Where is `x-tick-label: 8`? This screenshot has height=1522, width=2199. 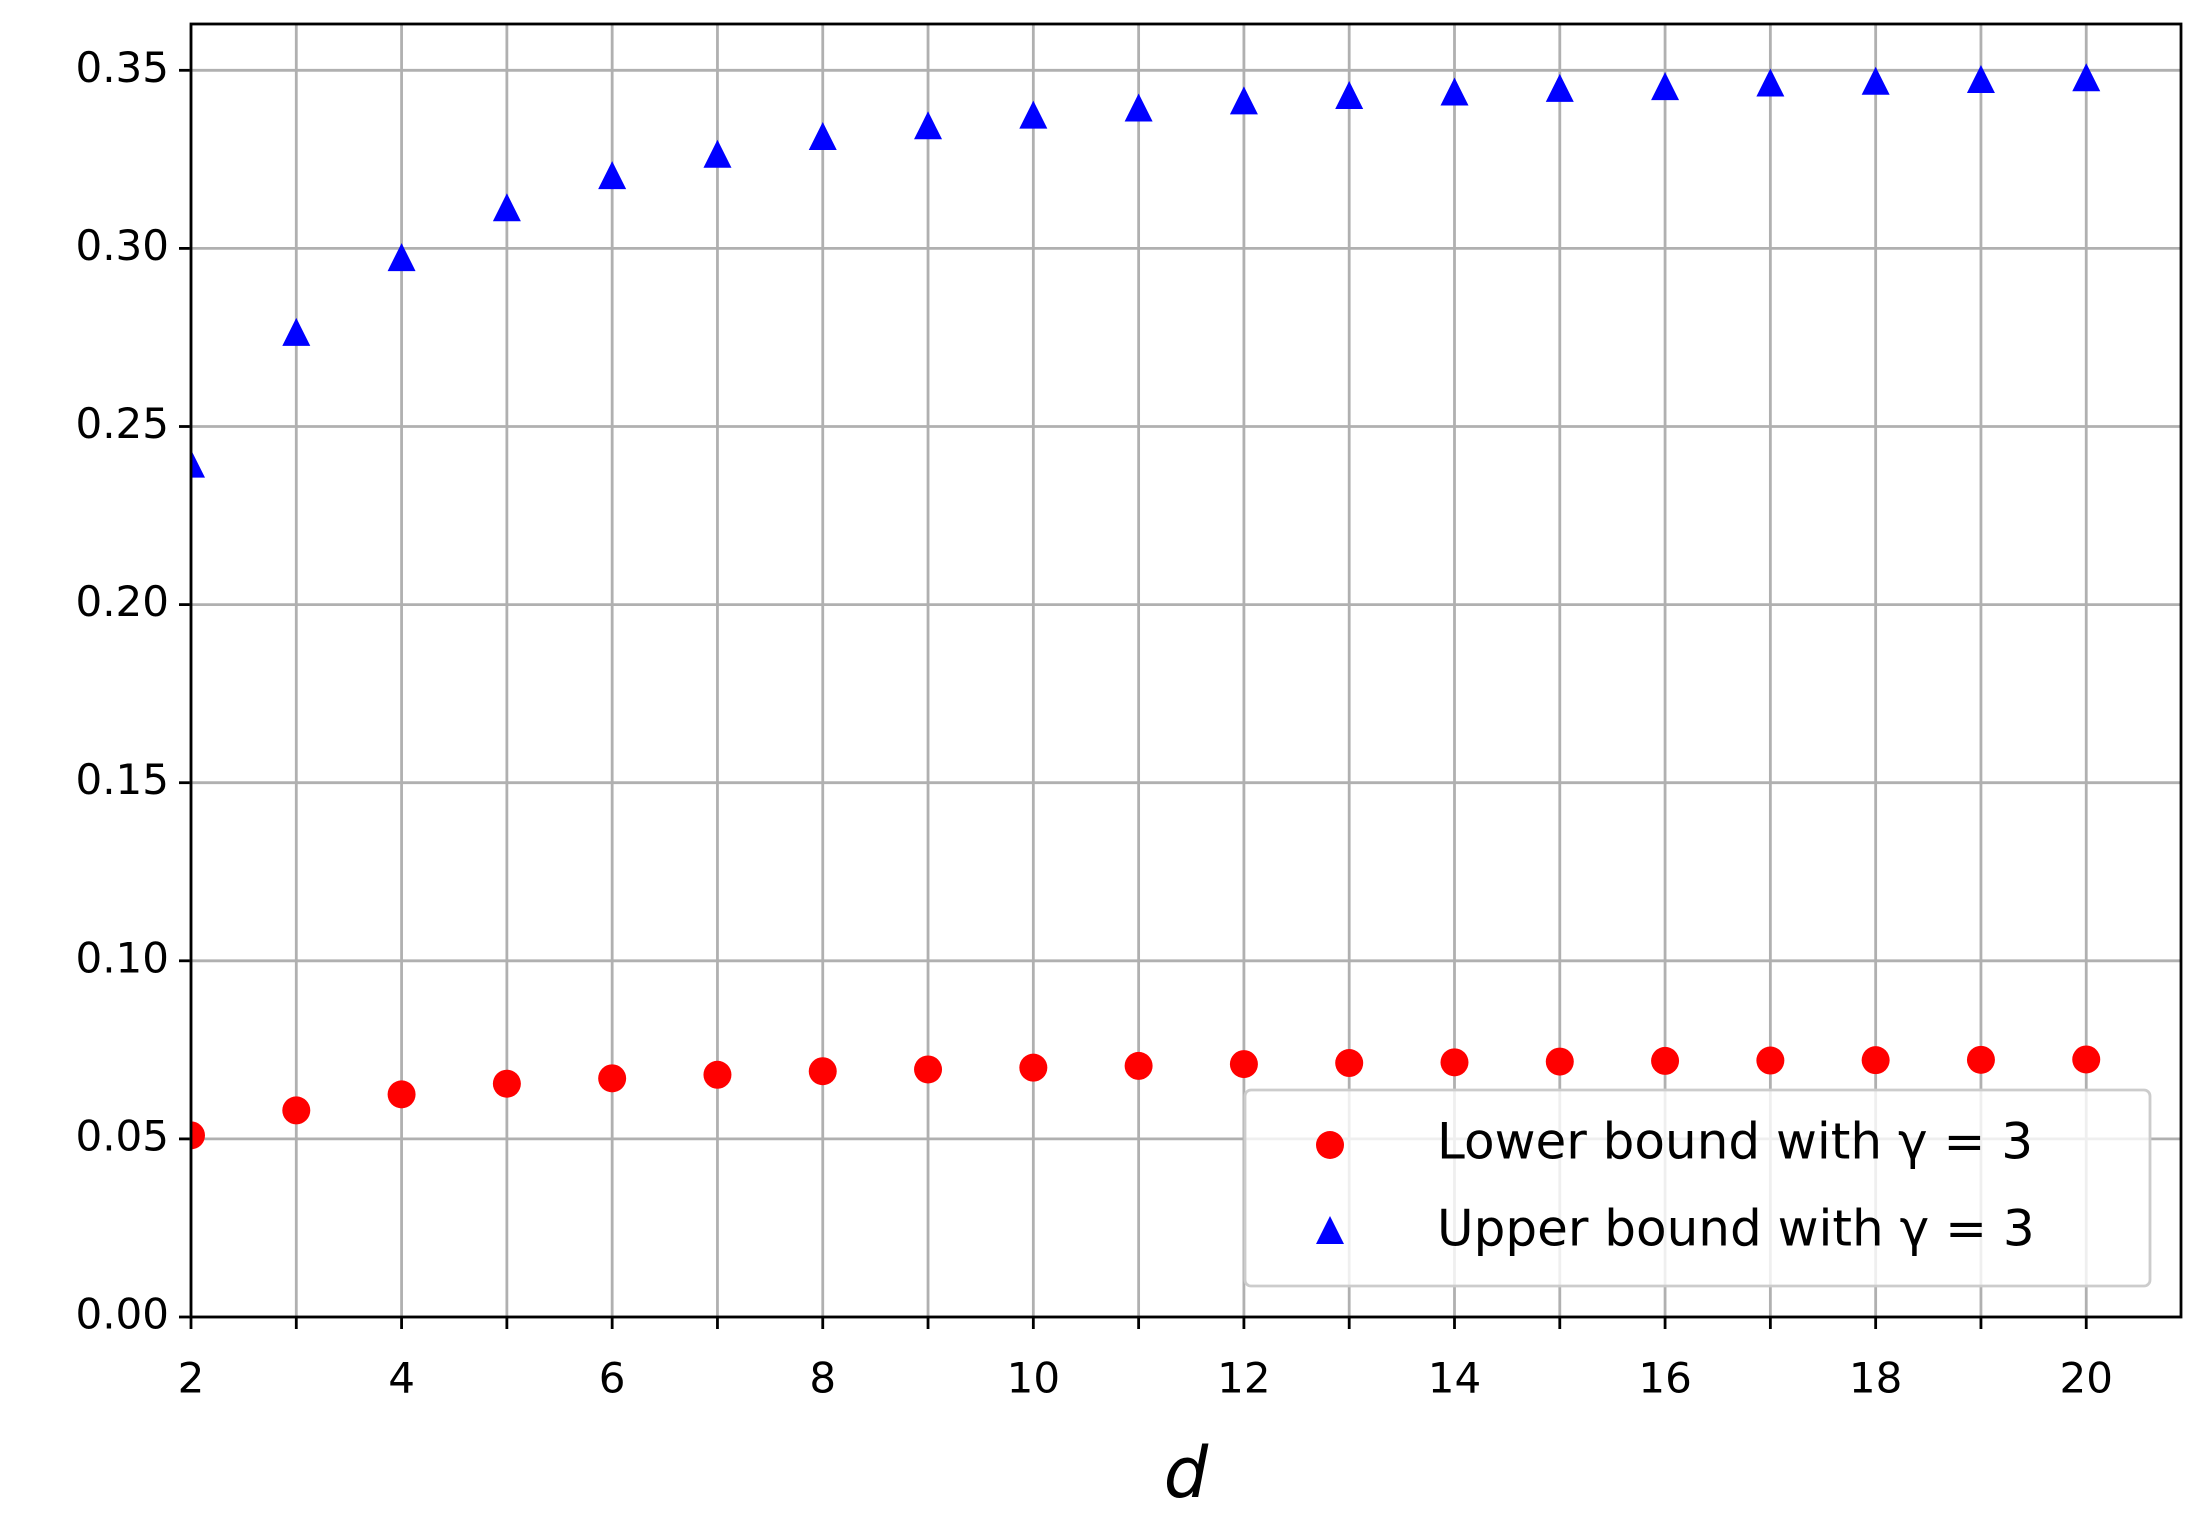 x-tick-label: 8 is located at coordinates (822, 1378).